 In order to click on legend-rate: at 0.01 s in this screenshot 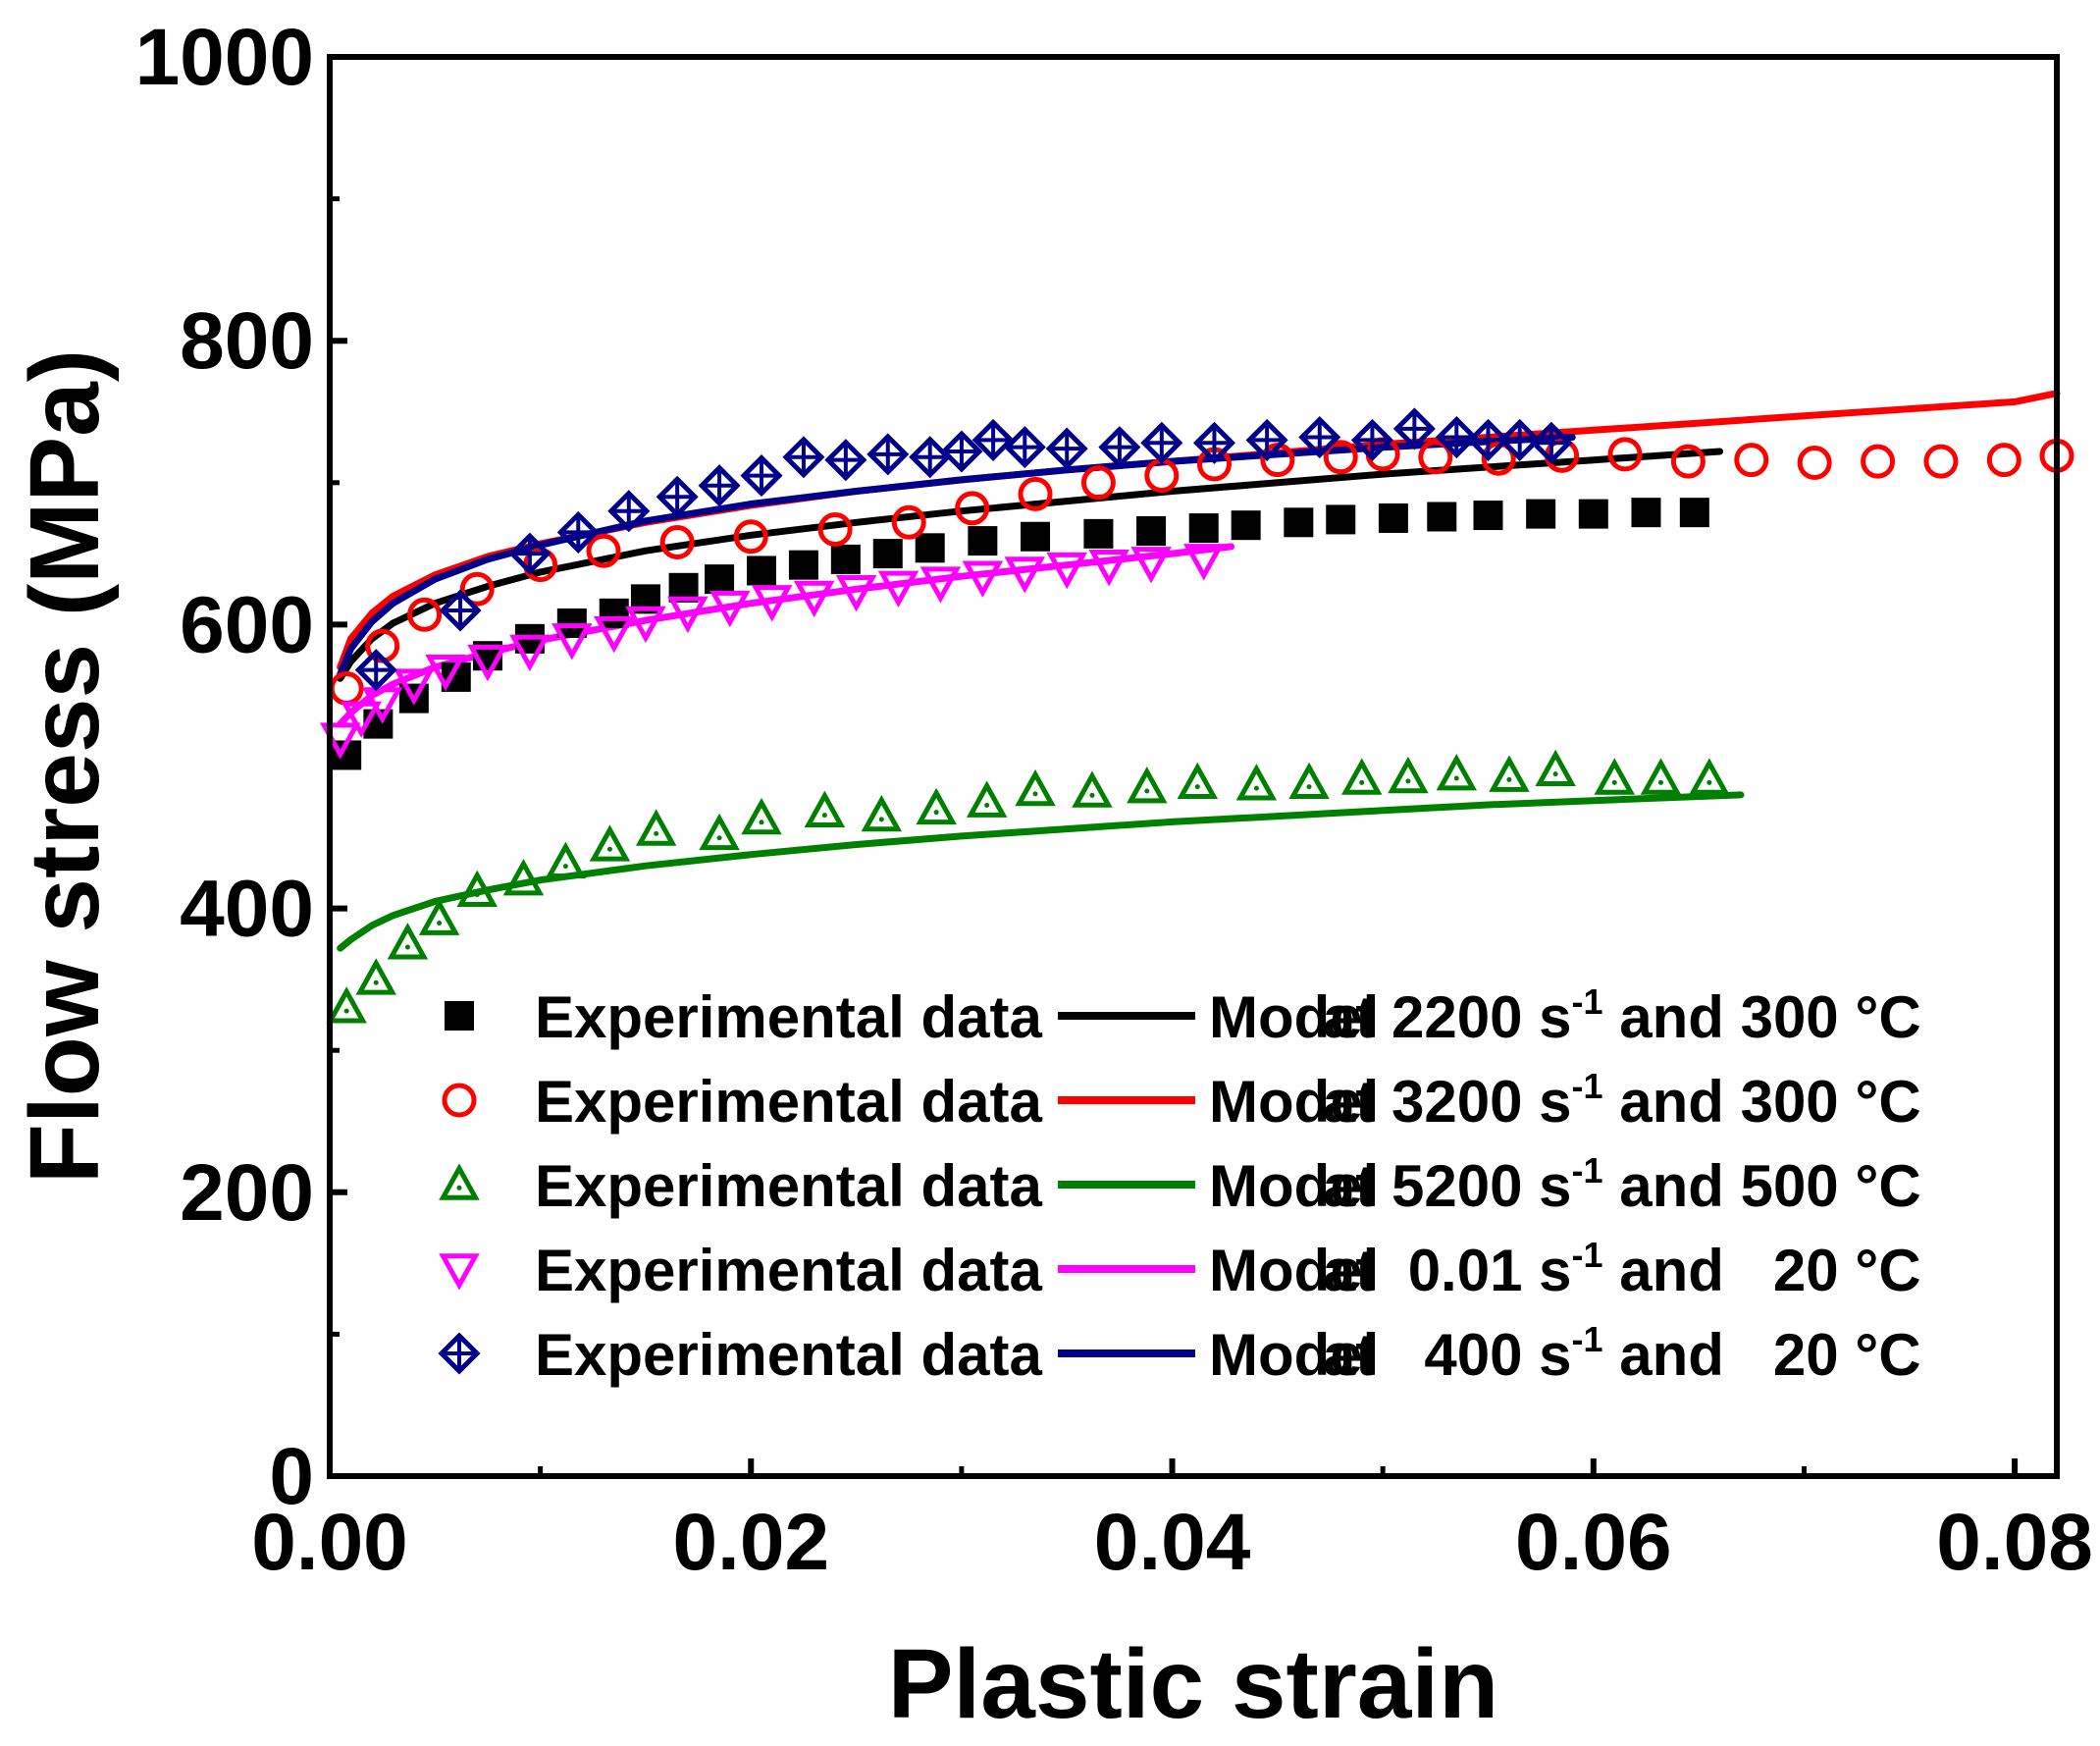, I will do `click(1447, 1270)`.